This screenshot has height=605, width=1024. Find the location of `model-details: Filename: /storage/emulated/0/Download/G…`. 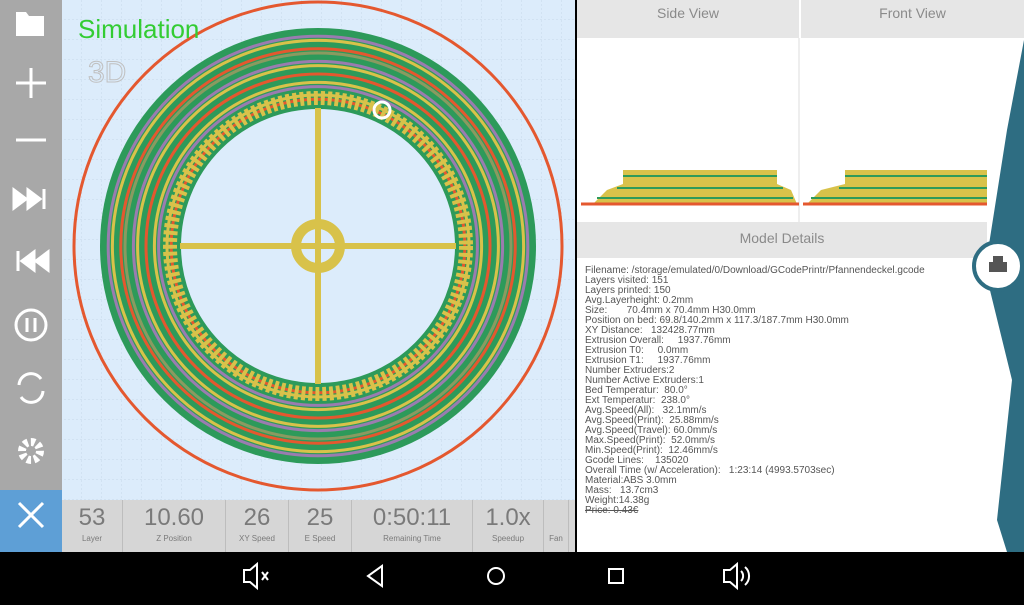

model-details: Filename: /storage/emulated/0/Download/G… is located at coordinates (755, 391).